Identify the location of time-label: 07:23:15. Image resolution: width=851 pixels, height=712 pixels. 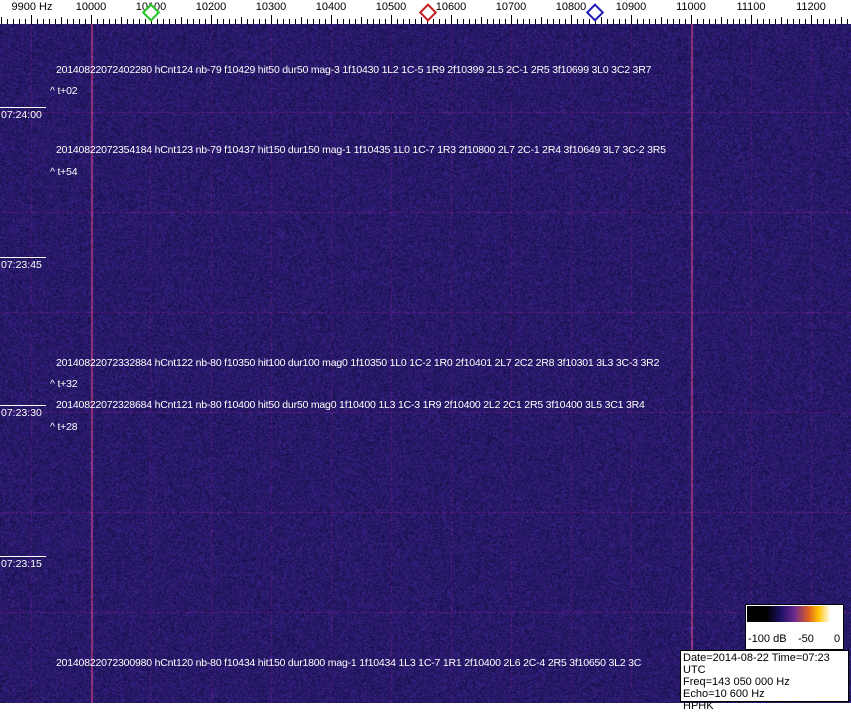
(23, 563).